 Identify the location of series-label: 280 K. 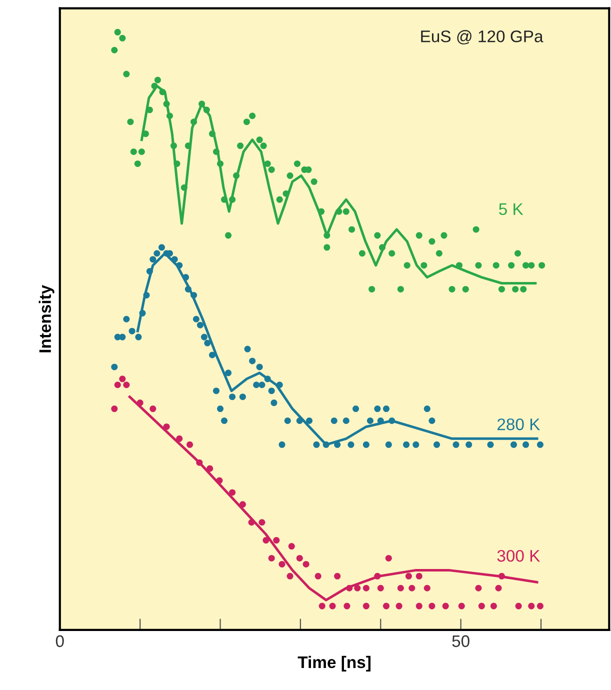
(518, 424).